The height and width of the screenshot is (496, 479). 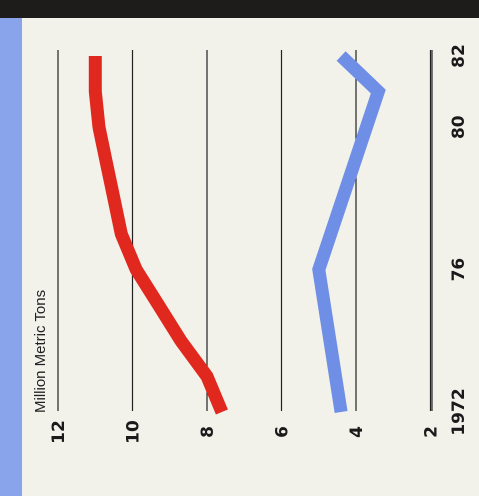 What do you see at coordinates (459, 56) in the screenshot?
I see `time-tick-label: 82` at bounding box center [459, 56].